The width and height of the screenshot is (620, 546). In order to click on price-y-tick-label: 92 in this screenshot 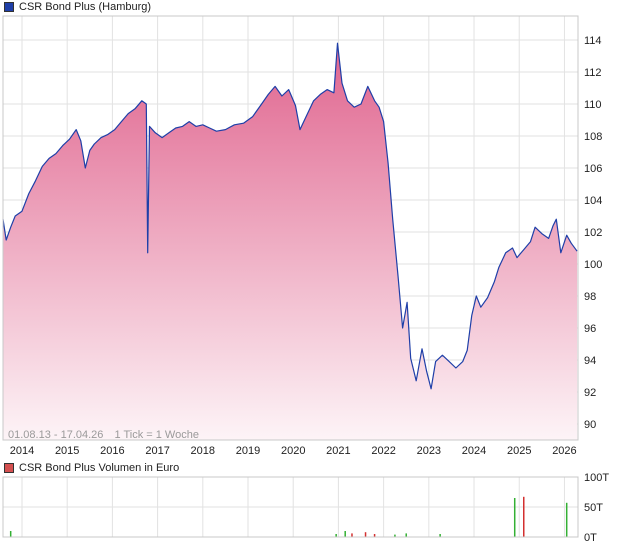, I will do `click(590, 393)`.